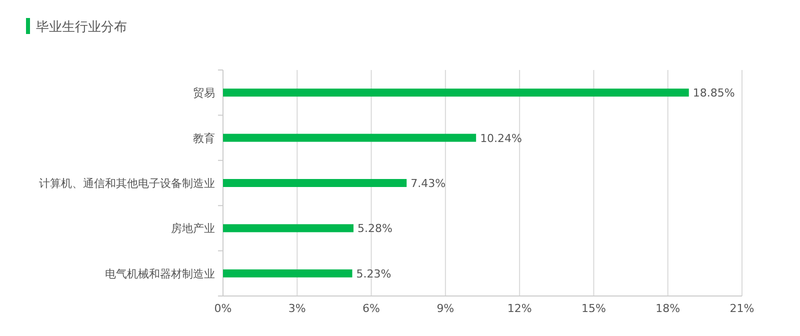 This screenshot has height=336, width=800. Describe the element at coordinates (713, 93) in the screenshot. I see `data-label: 18.85%` at that location.